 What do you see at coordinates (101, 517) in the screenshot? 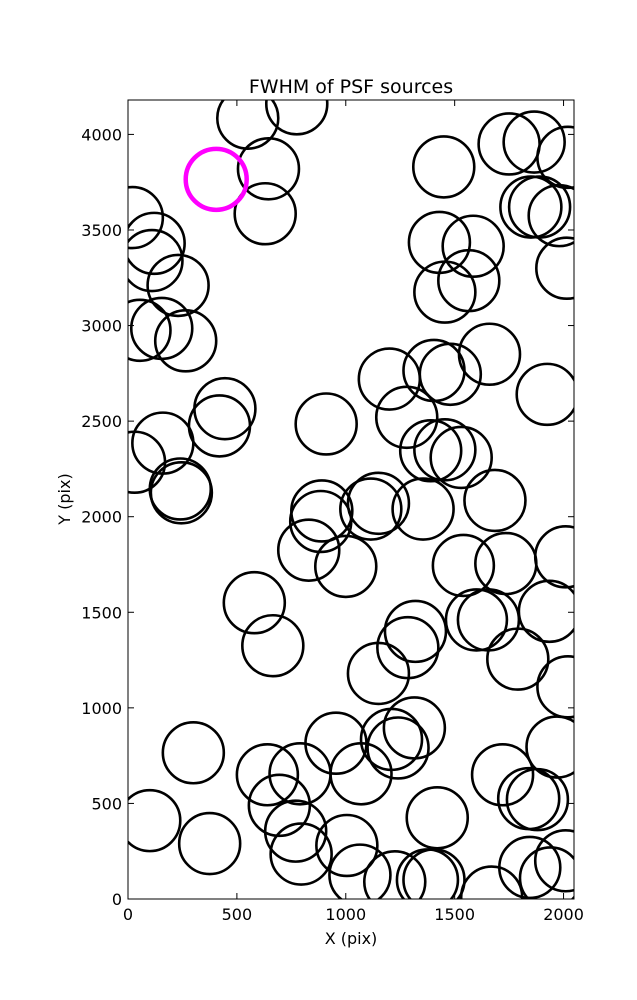
I see `y-tick-label: 2000` at bounding box center [101, 517].